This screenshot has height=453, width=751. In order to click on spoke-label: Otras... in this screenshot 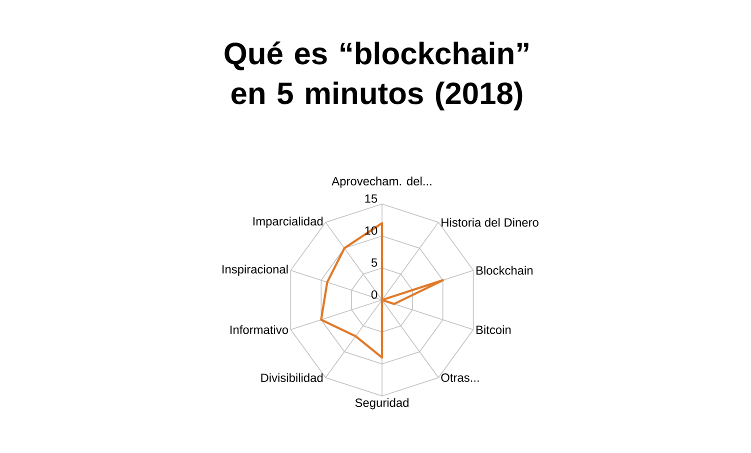, I will do `click(460, 377)`.